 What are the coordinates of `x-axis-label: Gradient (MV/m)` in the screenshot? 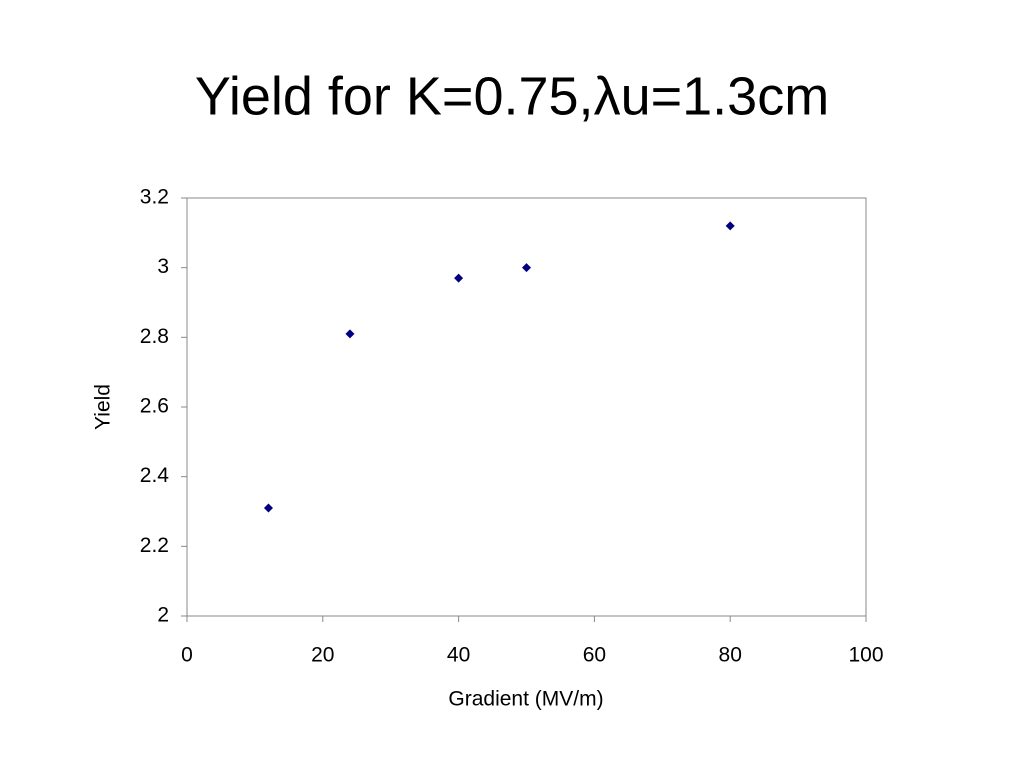 It's located at (525, 699).